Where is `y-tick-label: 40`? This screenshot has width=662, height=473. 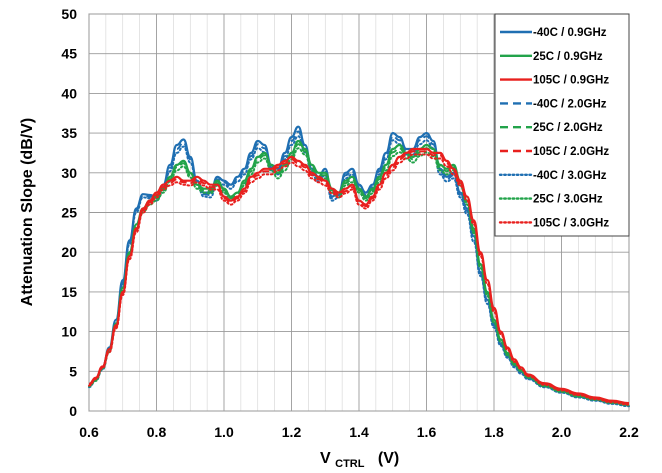 y-tick-label: 40 is located at coordinates (69, 93).